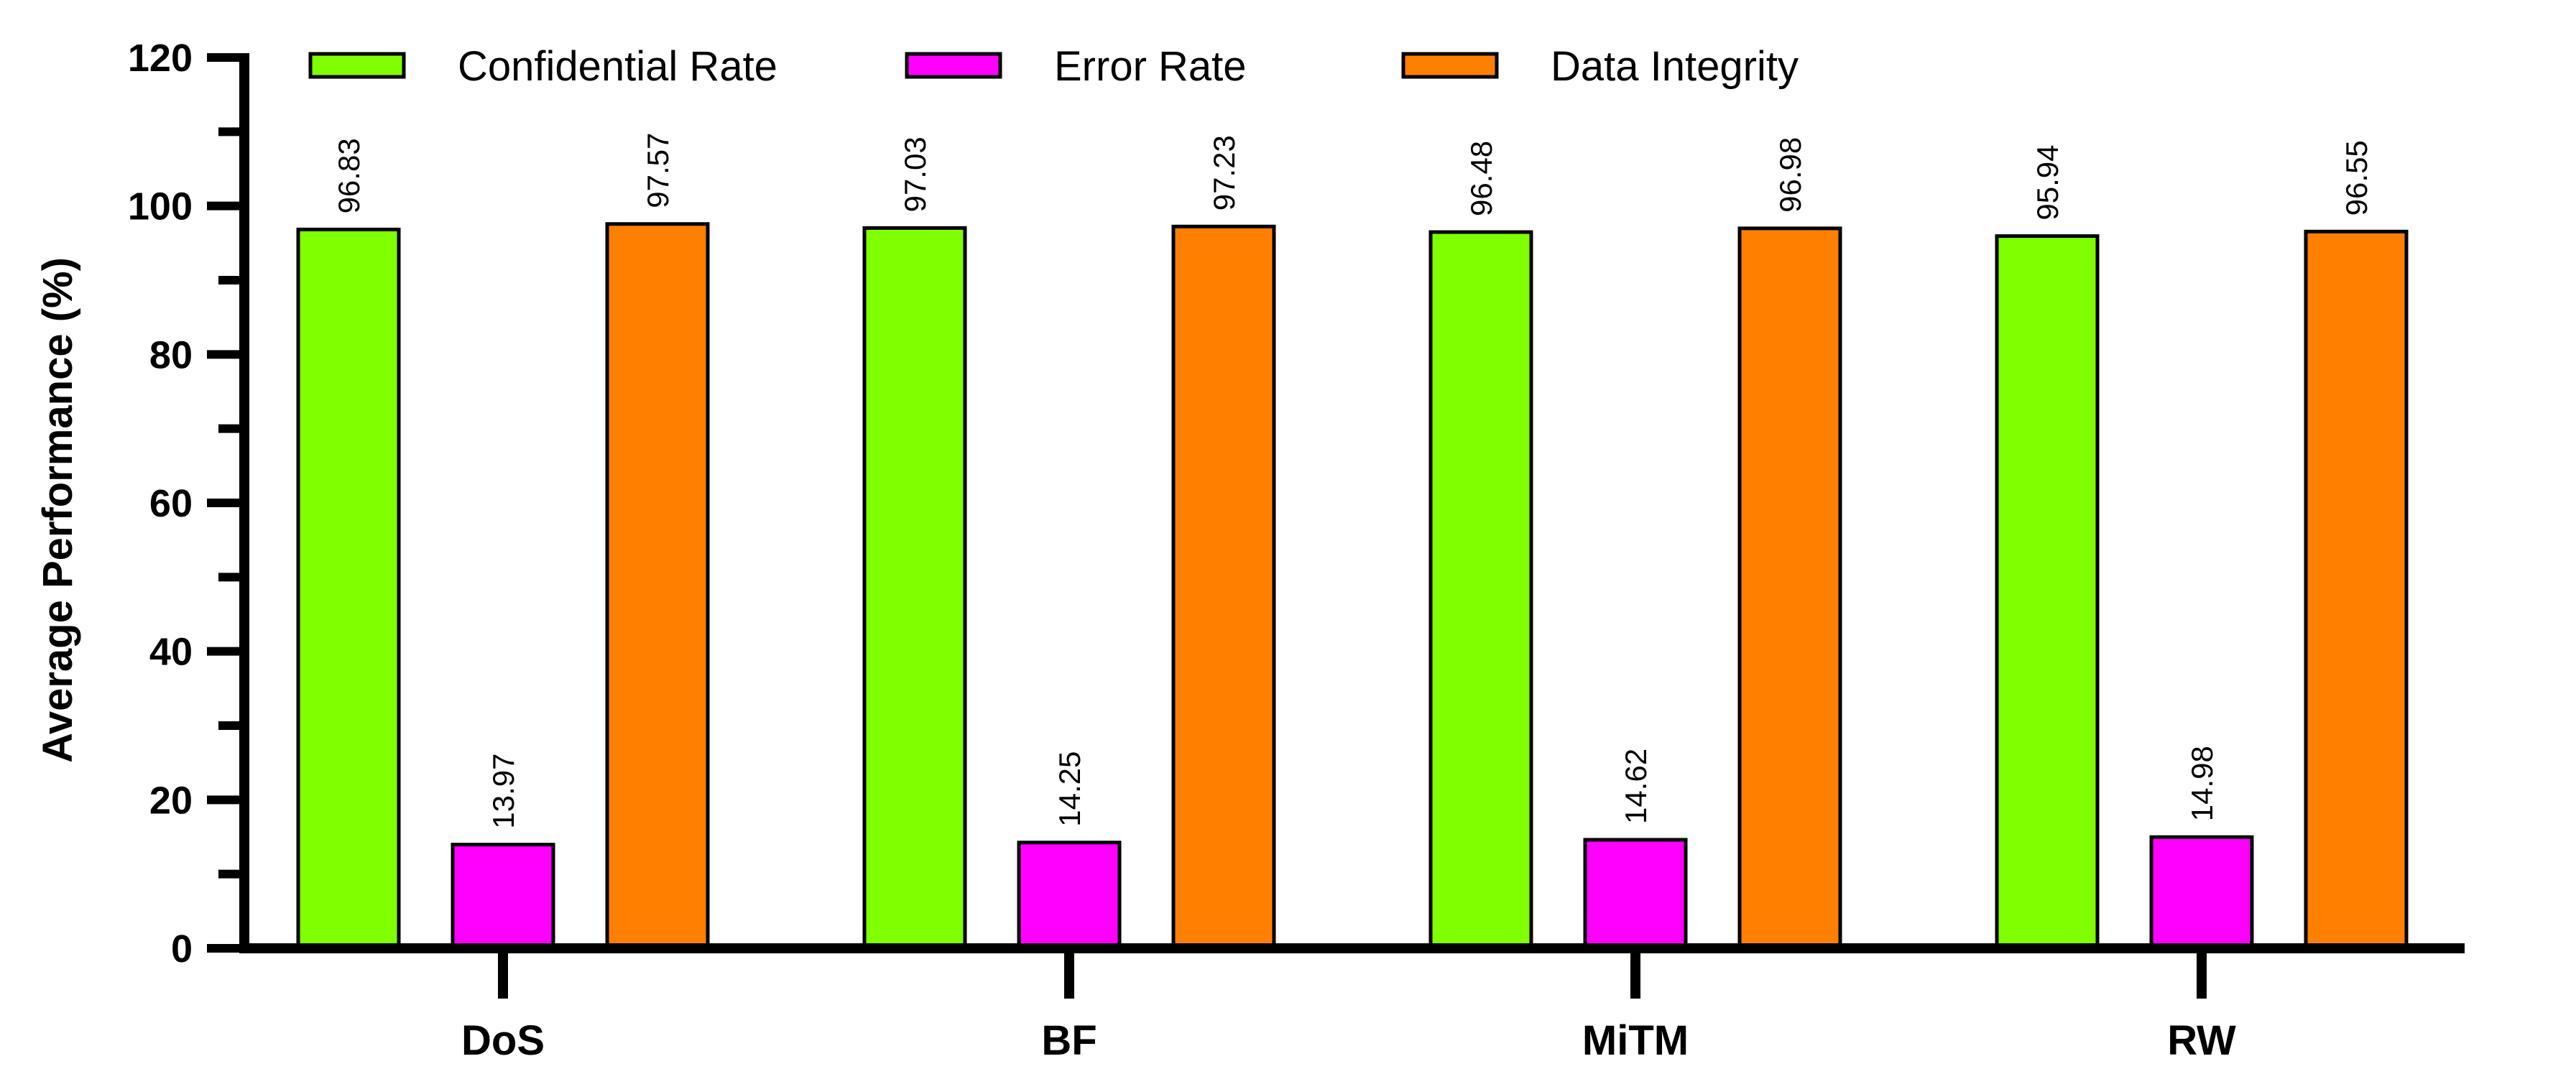 The image size is (2576, 1069). I want to click on data-label: 13.97, so click(503, 791).